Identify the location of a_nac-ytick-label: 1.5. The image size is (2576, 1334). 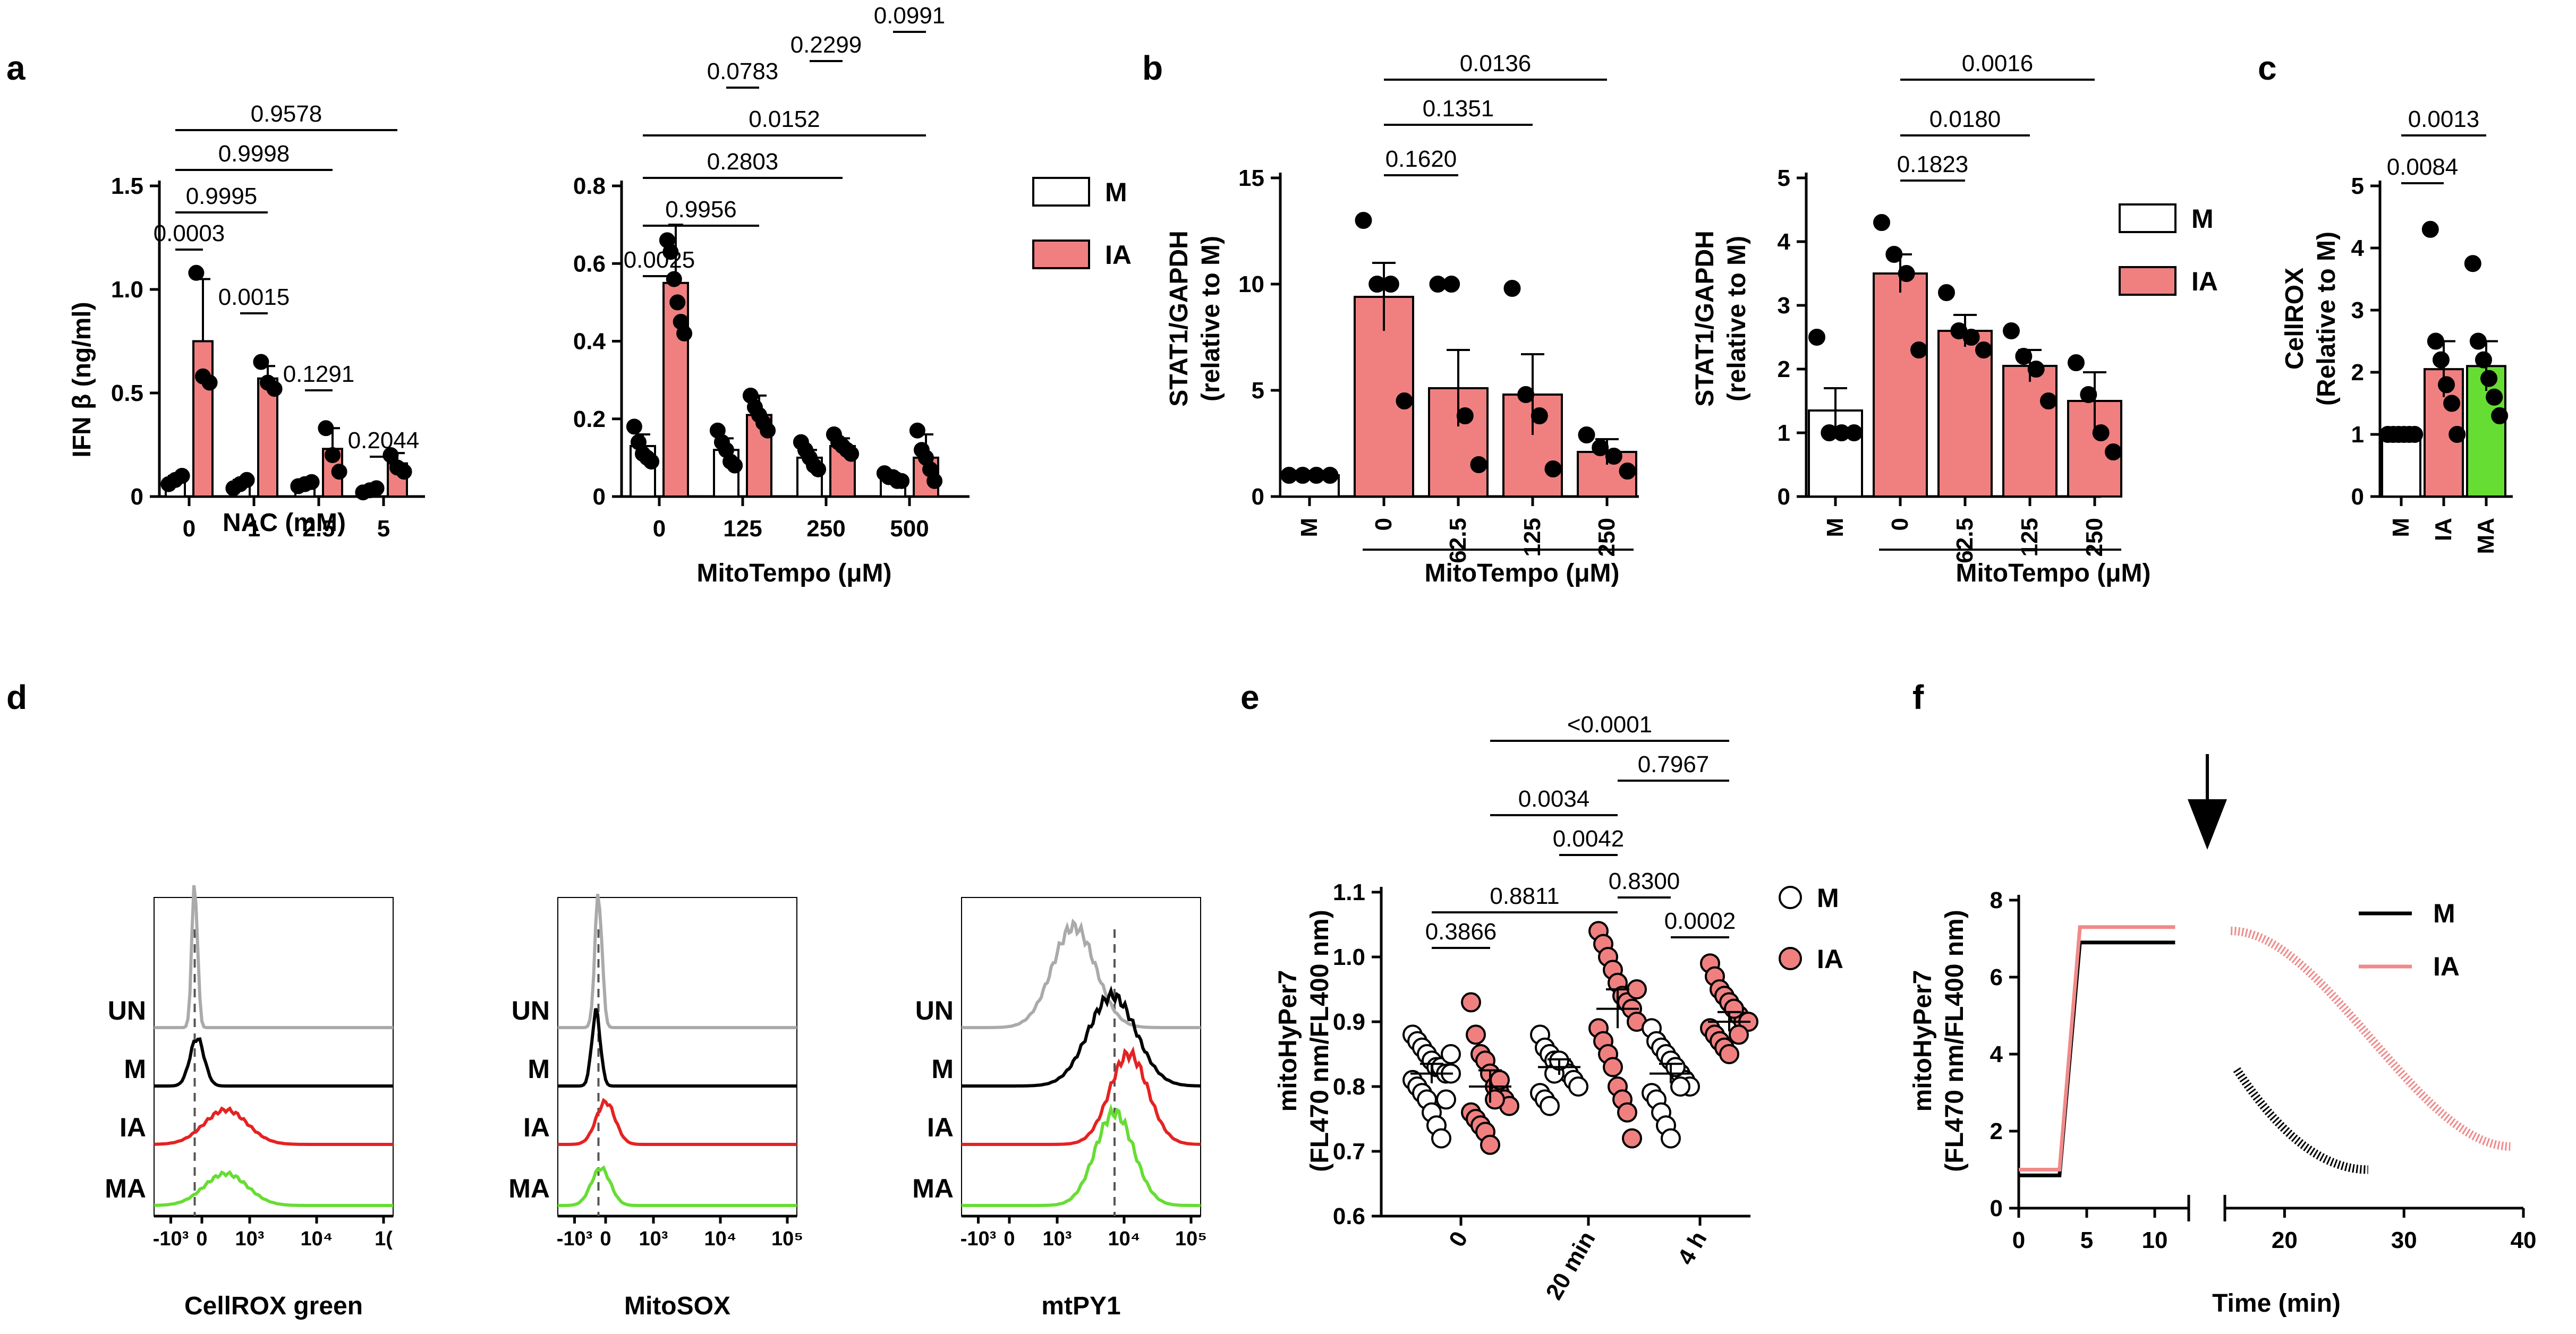
(127, 186).